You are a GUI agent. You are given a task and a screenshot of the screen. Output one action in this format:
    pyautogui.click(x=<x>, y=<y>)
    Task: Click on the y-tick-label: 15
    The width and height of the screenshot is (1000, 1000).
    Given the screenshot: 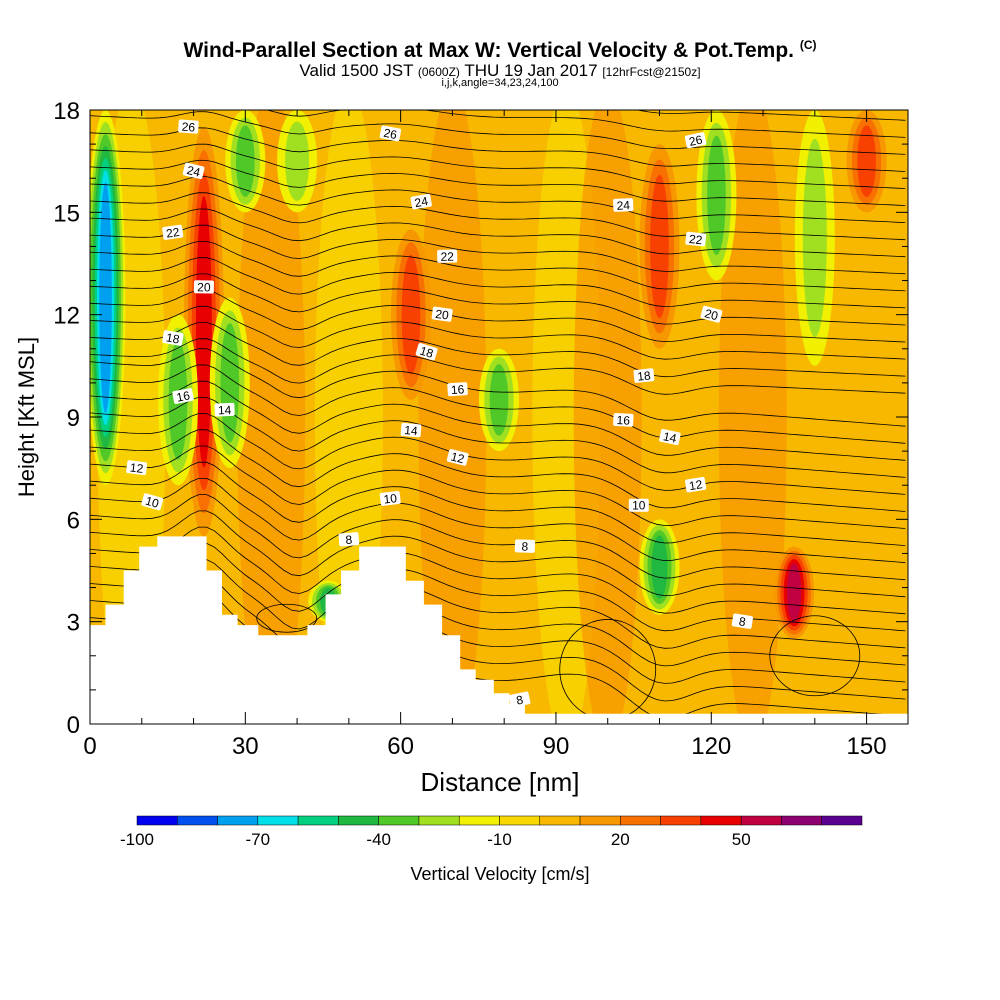 What is the action you would take?
    pyautogui.click(x=66, y=213)
    